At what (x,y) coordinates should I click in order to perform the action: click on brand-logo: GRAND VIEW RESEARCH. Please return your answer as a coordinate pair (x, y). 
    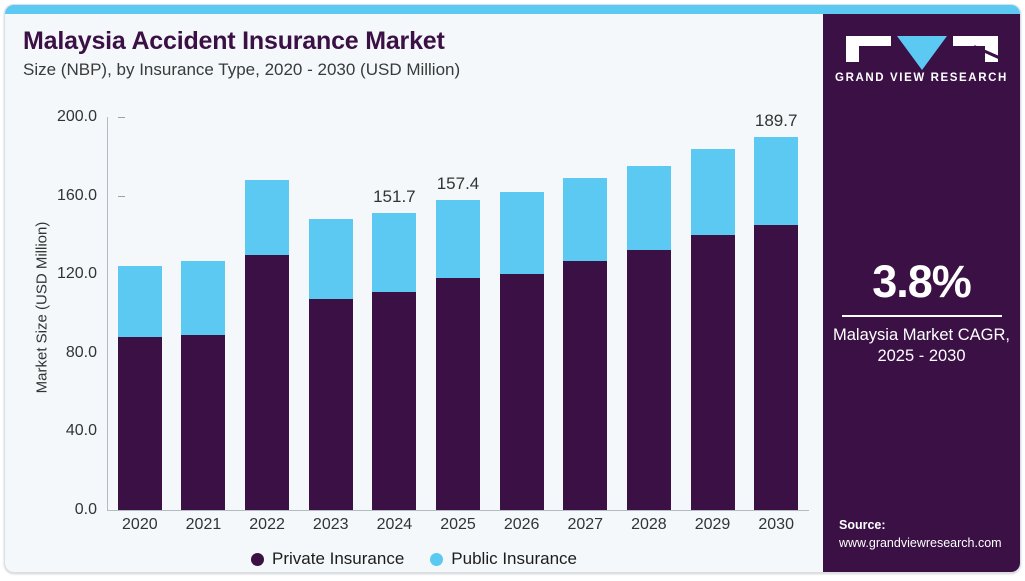
    Looking at the image, I should click on (921, 60).